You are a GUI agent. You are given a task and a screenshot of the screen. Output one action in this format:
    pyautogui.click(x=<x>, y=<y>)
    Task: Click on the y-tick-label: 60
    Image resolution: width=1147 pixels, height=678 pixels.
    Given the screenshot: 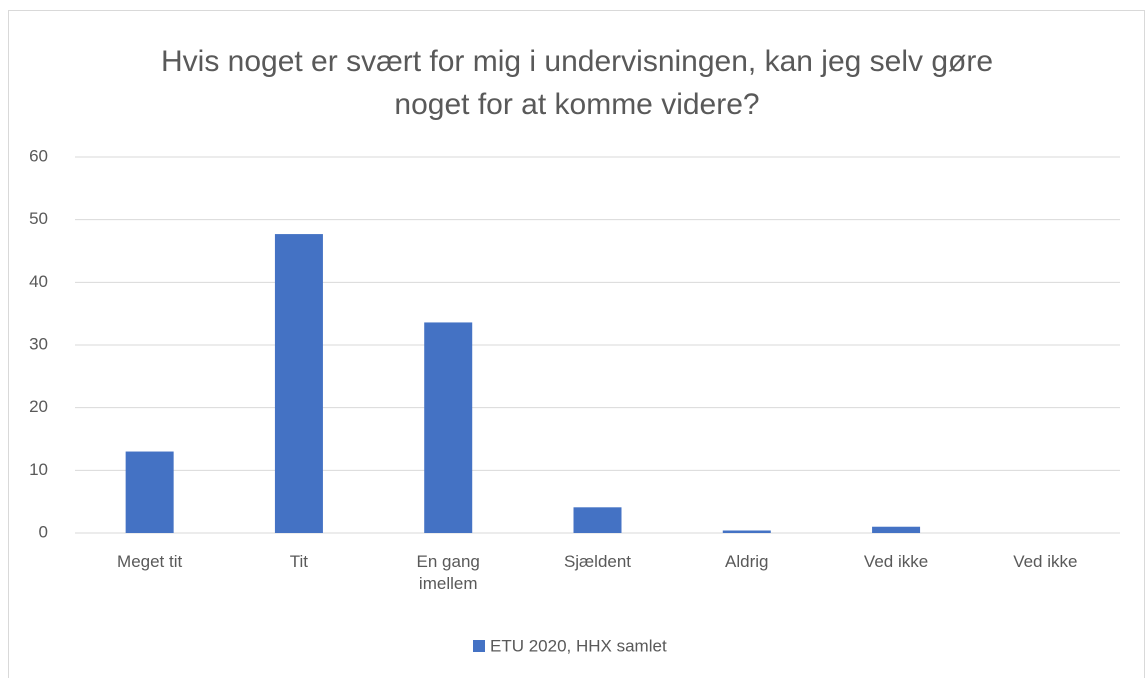 What is the action you would take?
    pyautogui.click(x=38, y=155)
    